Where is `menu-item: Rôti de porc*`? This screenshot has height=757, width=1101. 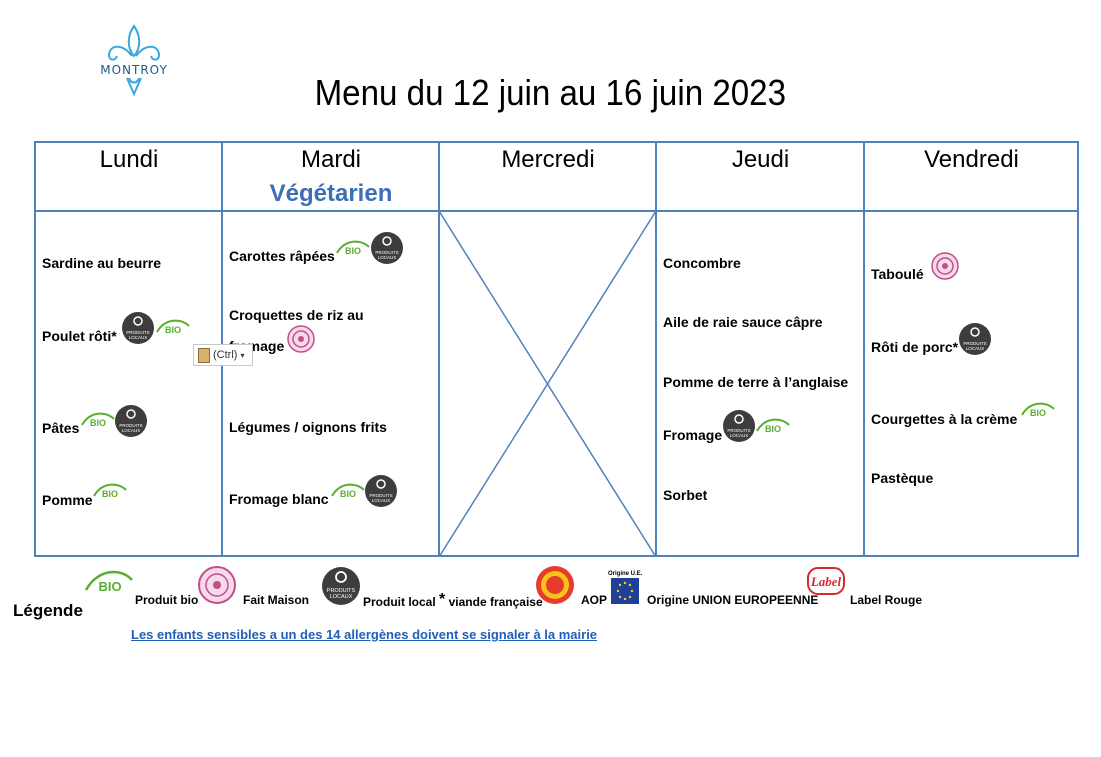 menu-item: Rôti de porc* is located at coordinates (915, 347).